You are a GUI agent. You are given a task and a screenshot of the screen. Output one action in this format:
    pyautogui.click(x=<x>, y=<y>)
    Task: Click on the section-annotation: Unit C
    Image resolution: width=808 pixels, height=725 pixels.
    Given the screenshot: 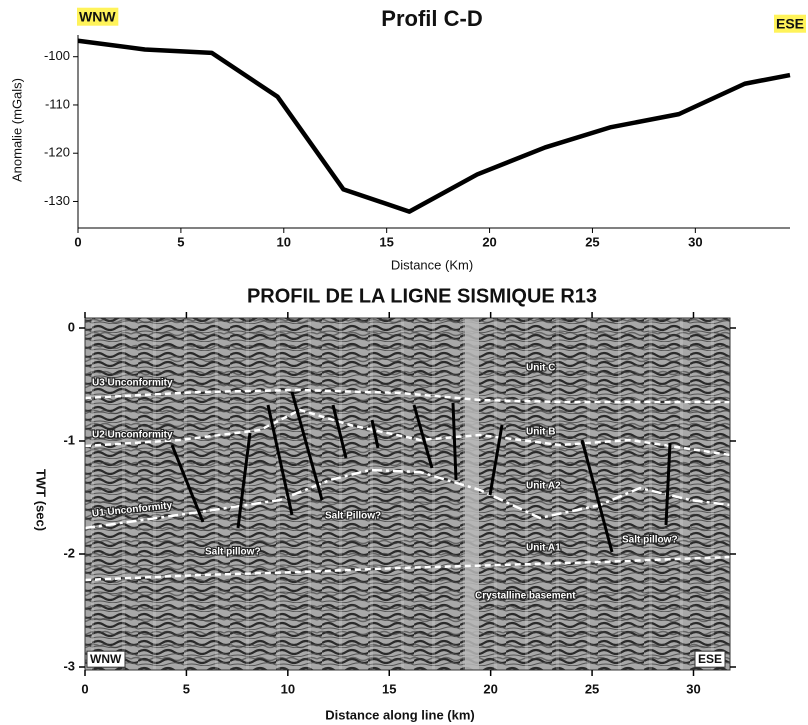 What is the action you would take?
    pyautogui.click(x=540, y=368)
    